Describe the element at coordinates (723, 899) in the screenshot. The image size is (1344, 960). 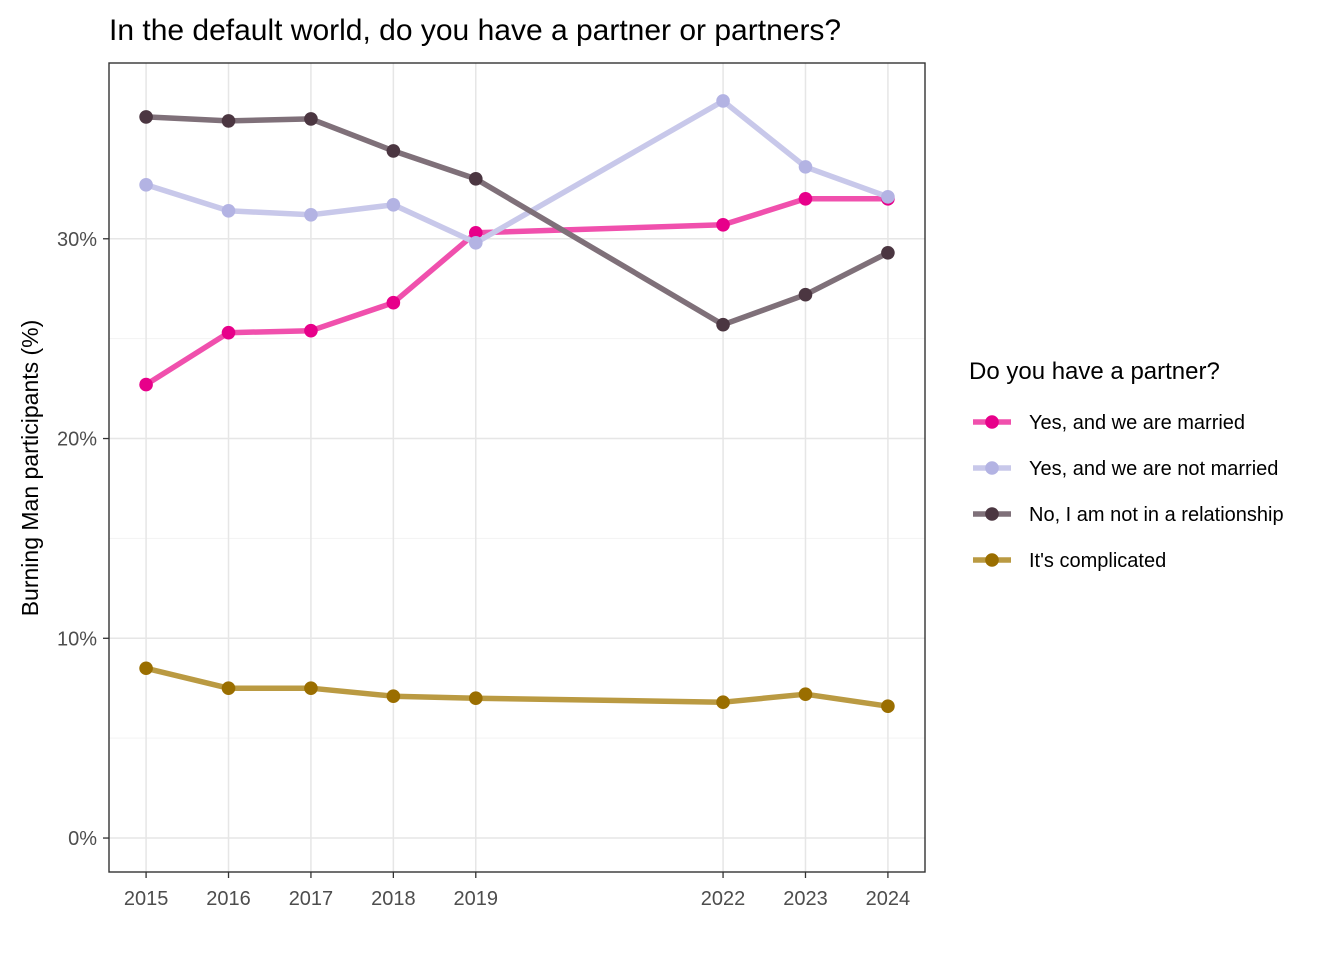
I see `x-tick-label: 2022` at that location.